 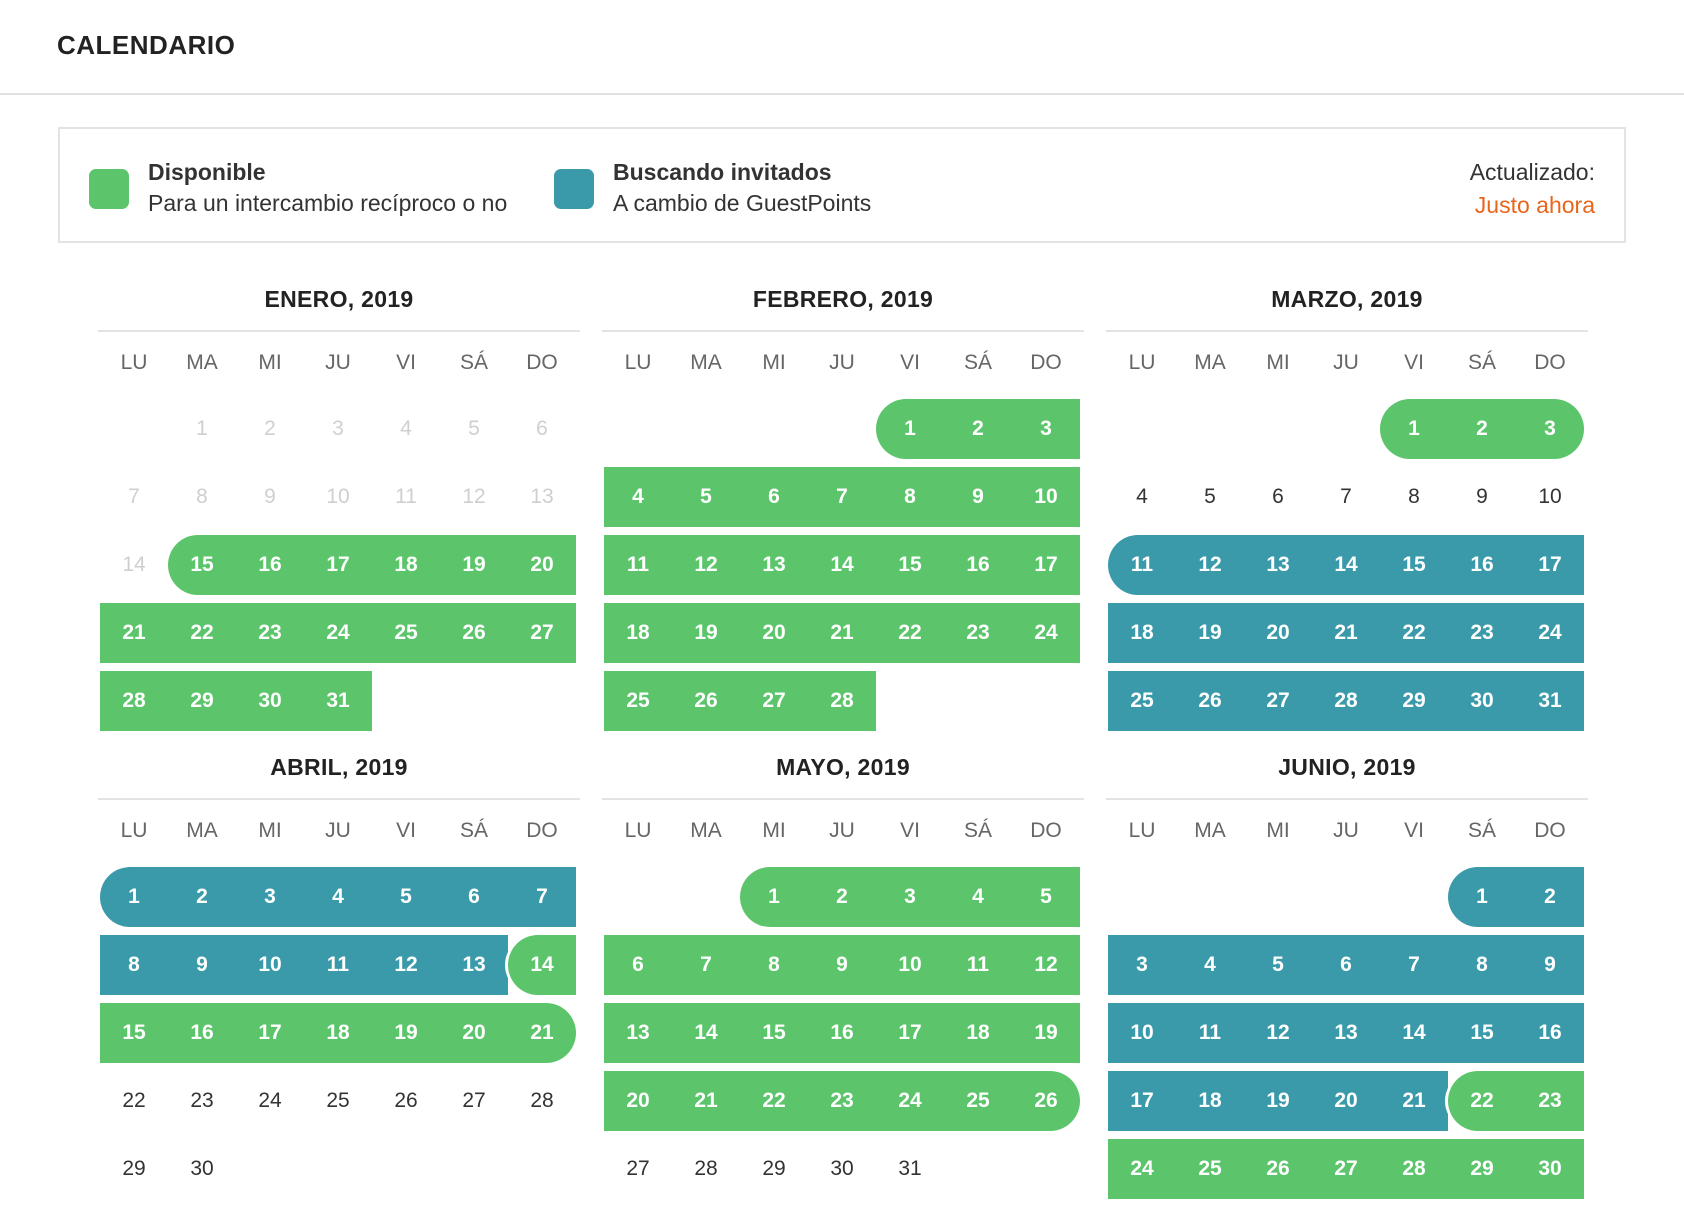 What do you see at coordinates (338, 632) in the screenshot?
I see `calendar-day: 24` at bounding box center [338, 632].